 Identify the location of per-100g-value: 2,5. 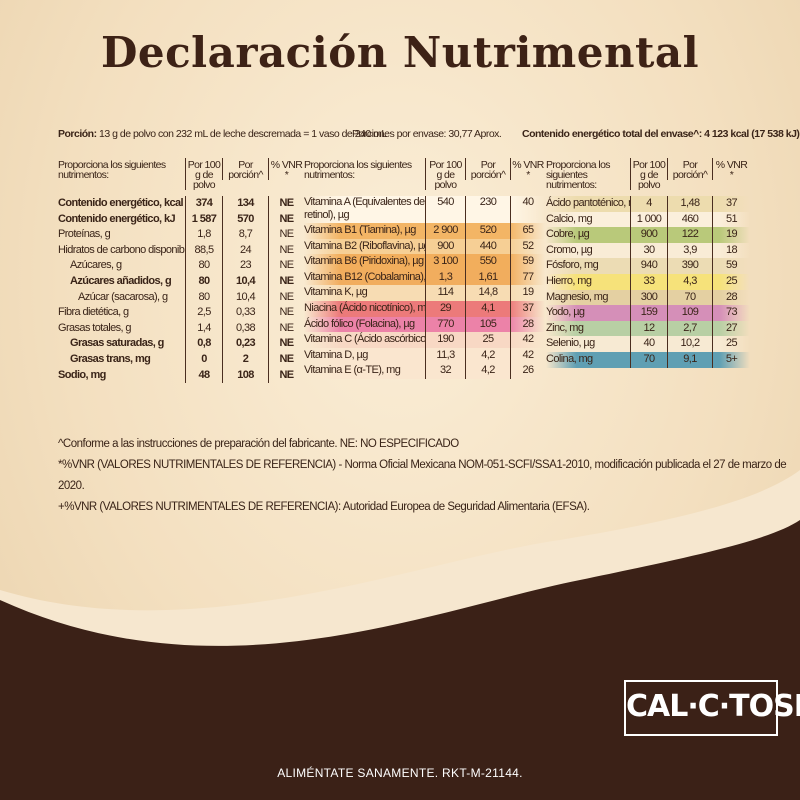
(203, 313).